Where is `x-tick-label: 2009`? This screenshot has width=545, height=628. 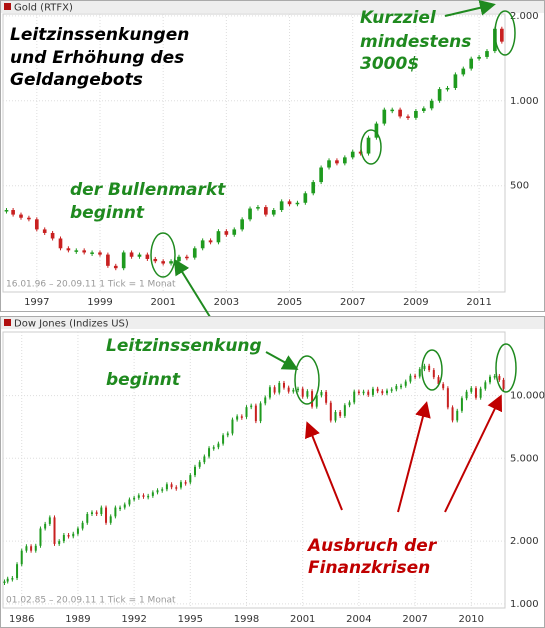 x-tick-label: 2009 is located at coordinates (415, 302).